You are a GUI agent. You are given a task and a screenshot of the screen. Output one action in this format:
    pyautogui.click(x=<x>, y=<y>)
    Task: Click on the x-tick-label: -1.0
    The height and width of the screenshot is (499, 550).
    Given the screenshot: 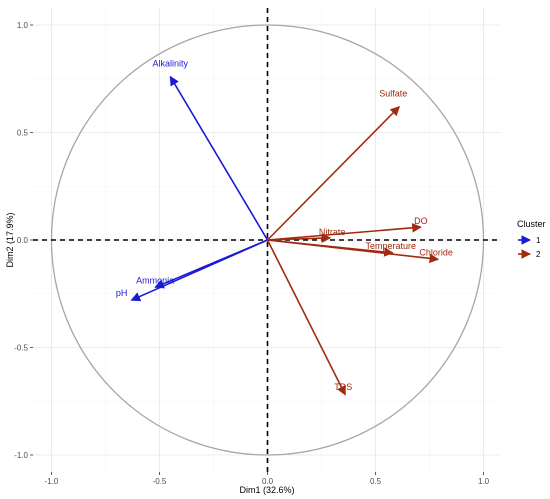 What is the action you would take?
    pyautogui.click(x=52, y=481)
    